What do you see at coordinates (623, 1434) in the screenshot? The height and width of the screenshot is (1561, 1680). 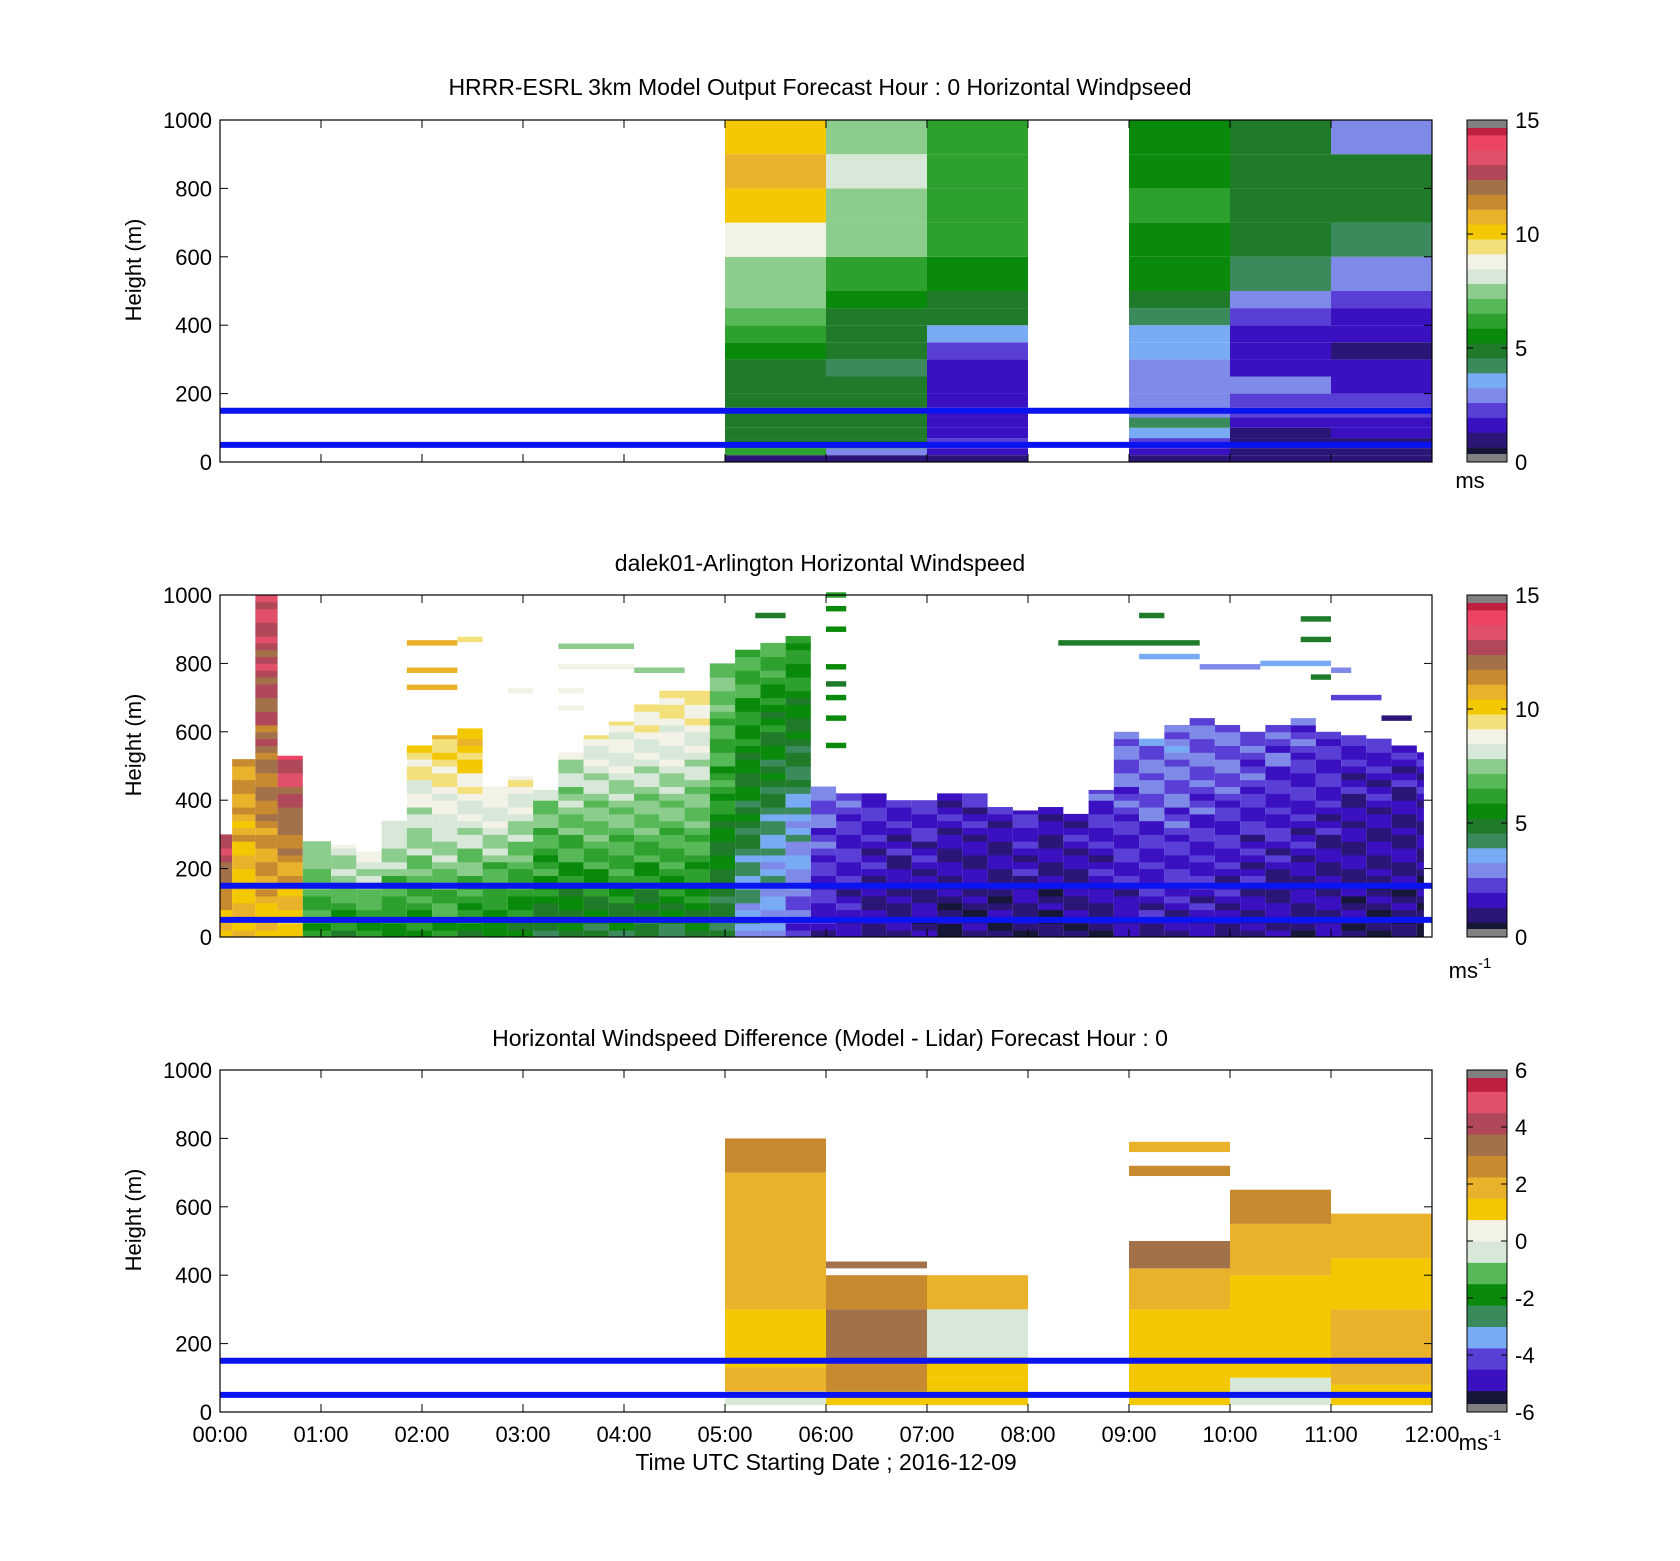 I see `x-tick-label: 04:00` at bounding box center [623, 1434].